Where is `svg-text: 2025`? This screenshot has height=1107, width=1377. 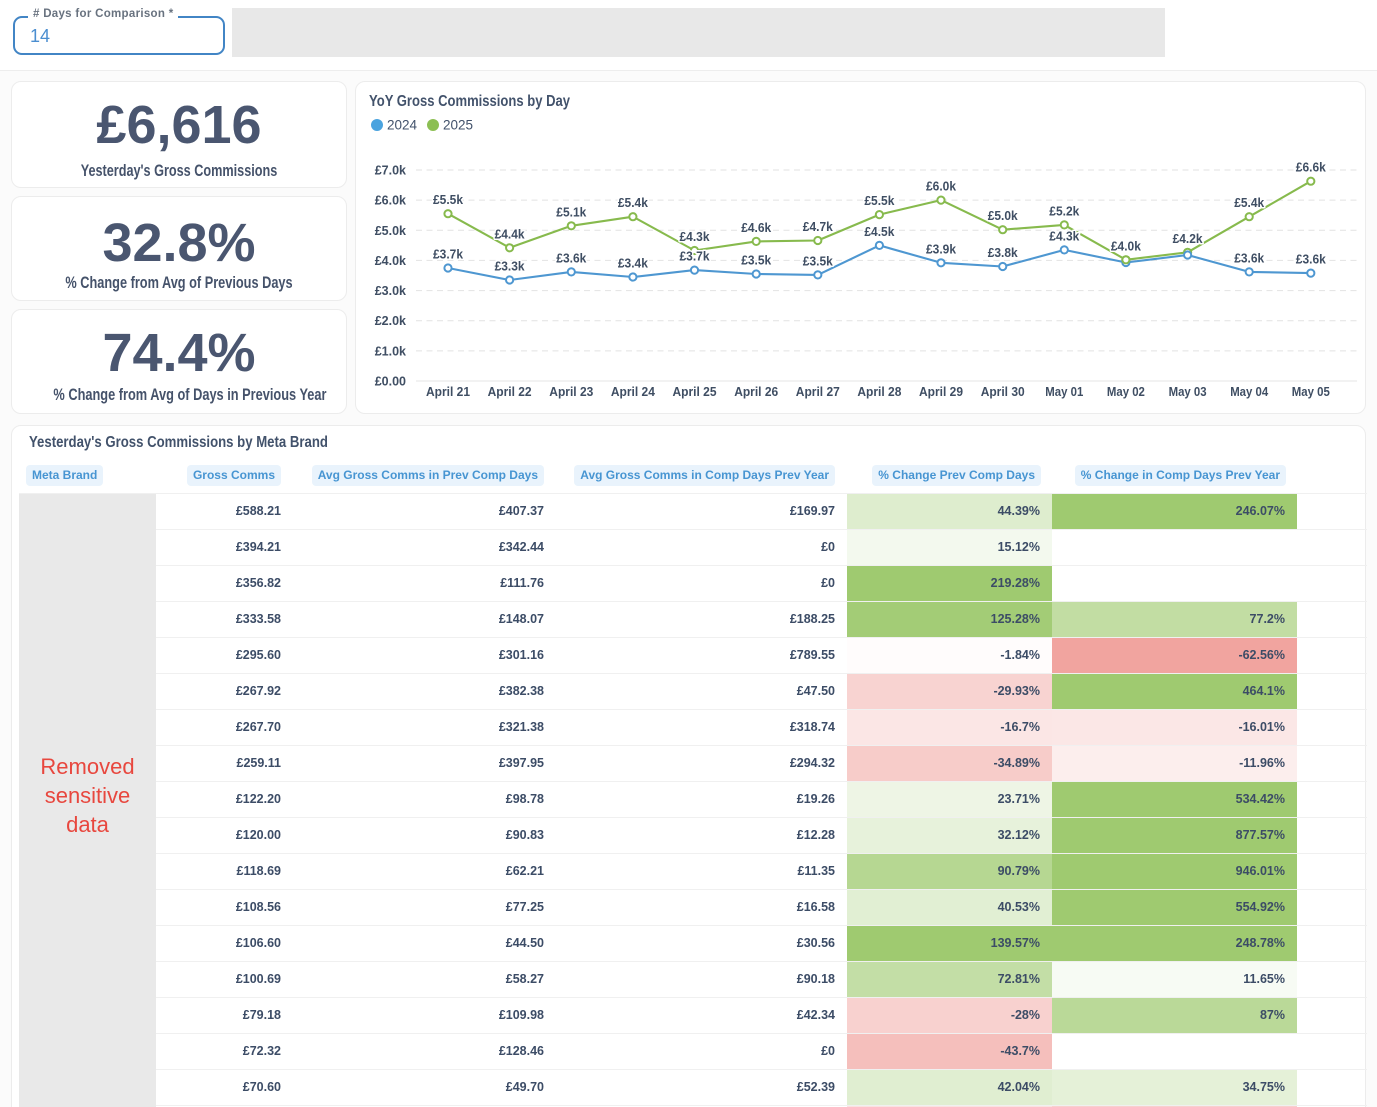
svg-text: 2025 is located at coordinates (458, 125).